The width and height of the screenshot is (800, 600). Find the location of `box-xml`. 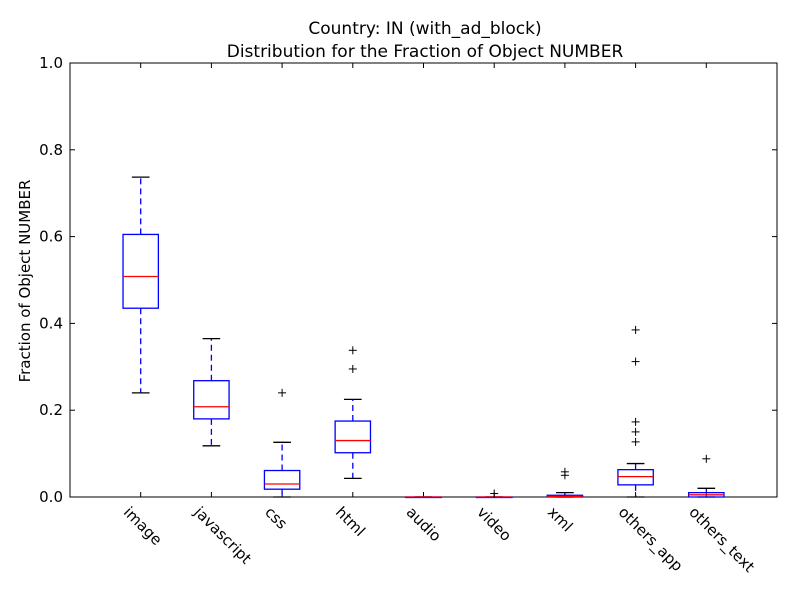

box-xml is located at coordinates (565, 482).